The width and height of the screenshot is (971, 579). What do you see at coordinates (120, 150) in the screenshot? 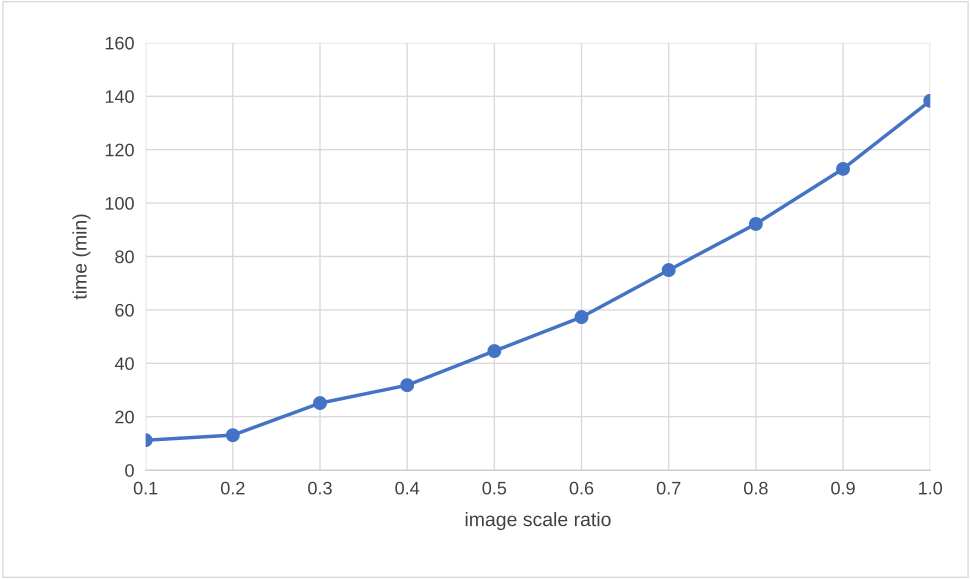
I see `y-tick-label: 120` at bounding box center [120, 150].